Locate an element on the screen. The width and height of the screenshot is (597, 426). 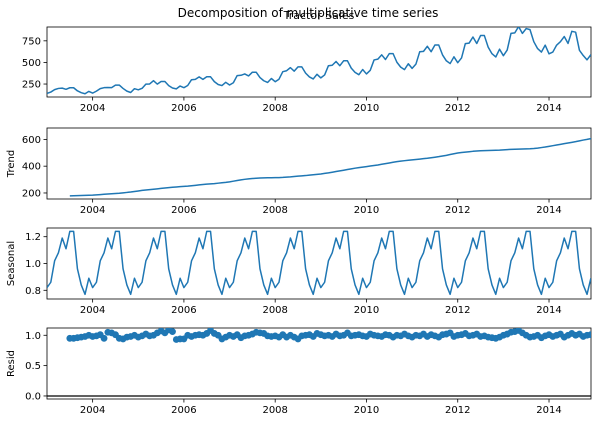
y-tick-label: 0.5 is located at coordinates (33, 366).